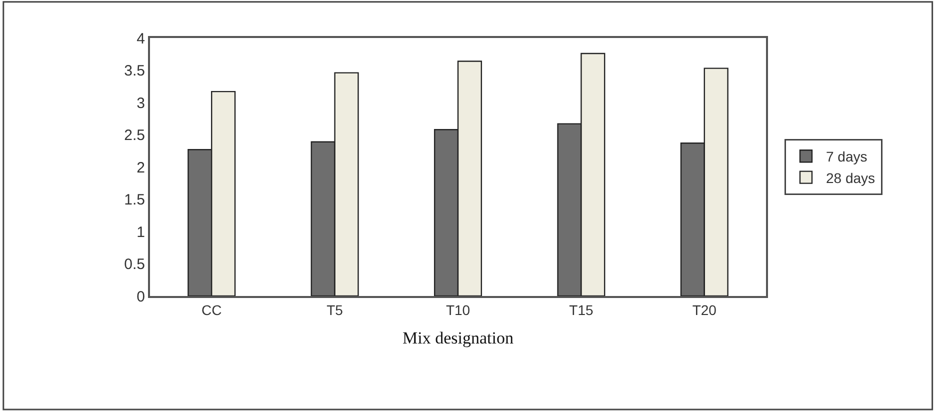 This screenshot has height=411, width=936. I want to click on x-tick-label: T10, so click(458, 310).